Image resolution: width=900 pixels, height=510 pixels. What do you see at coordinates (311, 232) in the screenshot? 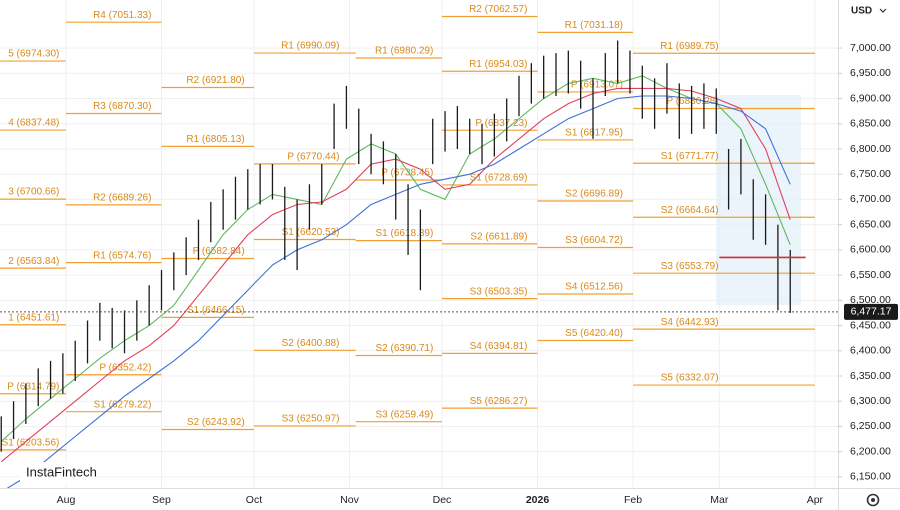
I see `pivot-label: S1 (6620.53)` at bounding box center [311, 232].